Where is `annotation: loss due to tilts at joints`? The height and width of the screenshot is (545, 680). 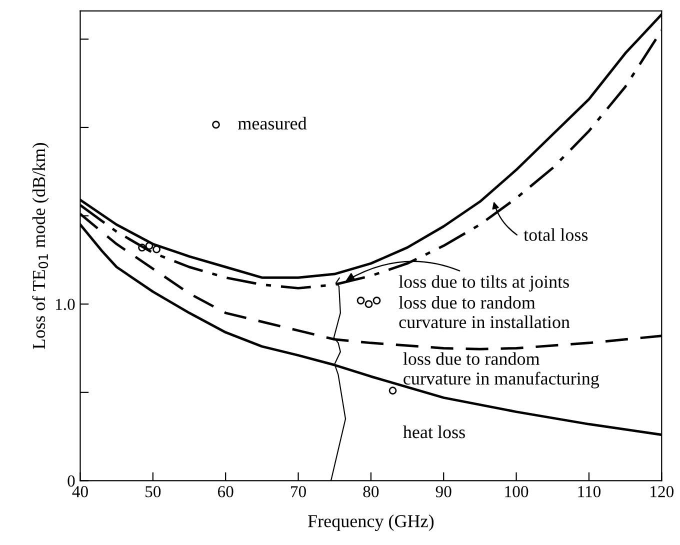 annotation: loss due to tilts at joints is located at coordinates (483, 283).